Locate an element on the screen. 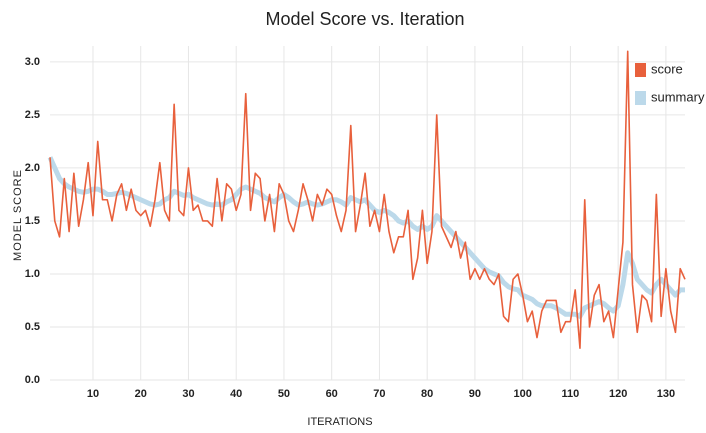 This screenshot has height=433, width=706. x-tick-label: 20 is located at coordinates (141, 394).